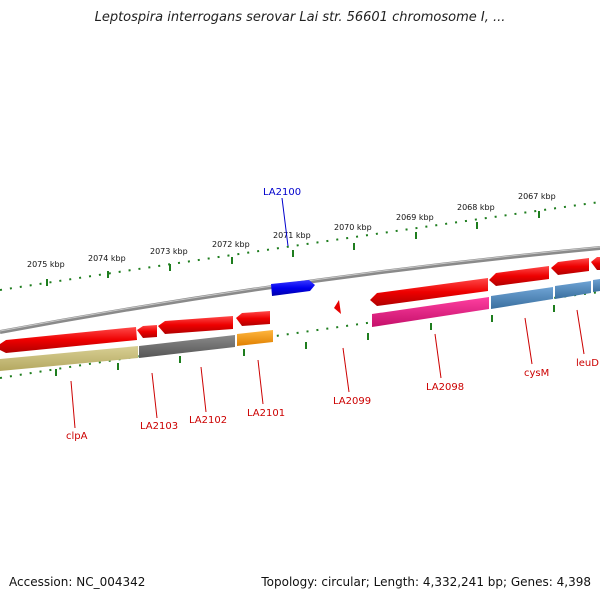 Image resolution: width=600 pixels, height=600 pixels. I want to click on label-LA2101: LA2101, so click(266, 413).